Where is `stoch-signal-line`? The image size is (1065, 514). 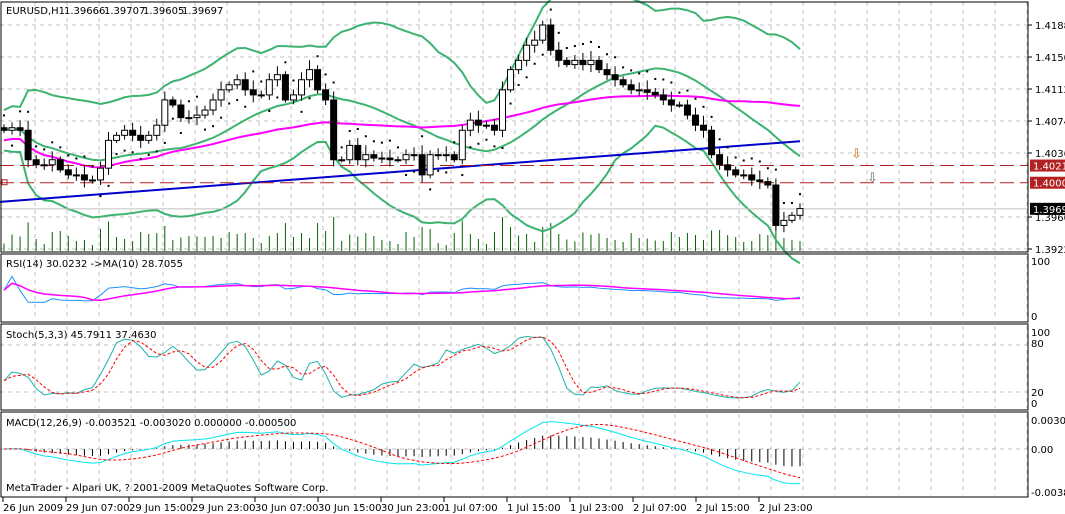 stoch-signal-line is located at coordinates (402, 367).